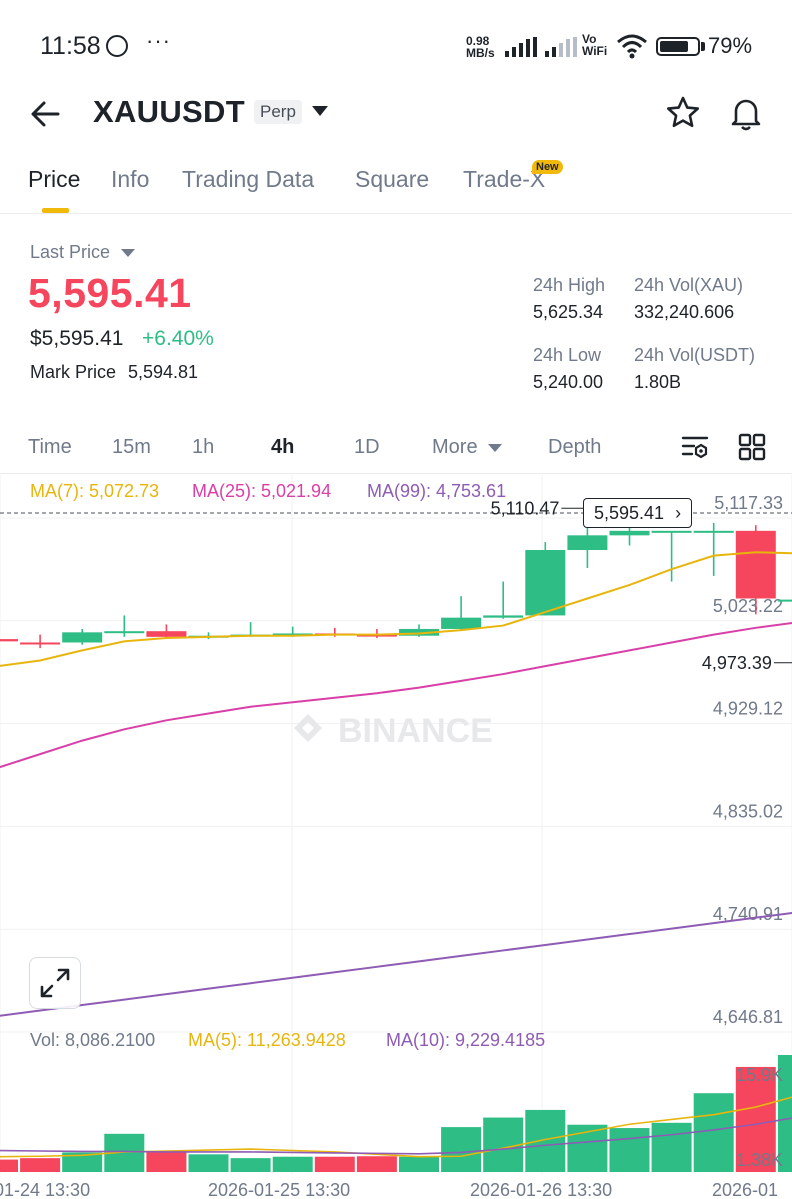 The image size is (792, 1199). What do you see at coordinates (95, 491) in the screenshot?
I see `ma7-legend: MA(7): 5,072.73` at bounding box center [95, 491].